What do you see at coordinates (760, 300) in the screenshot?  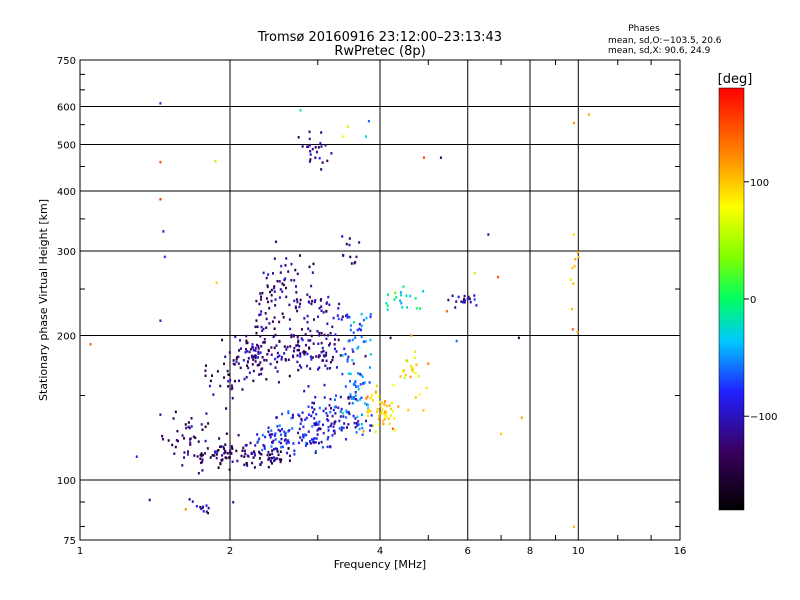 I see `colorbar-ticks: 100 0 −100` at bounding box center [760, 300].